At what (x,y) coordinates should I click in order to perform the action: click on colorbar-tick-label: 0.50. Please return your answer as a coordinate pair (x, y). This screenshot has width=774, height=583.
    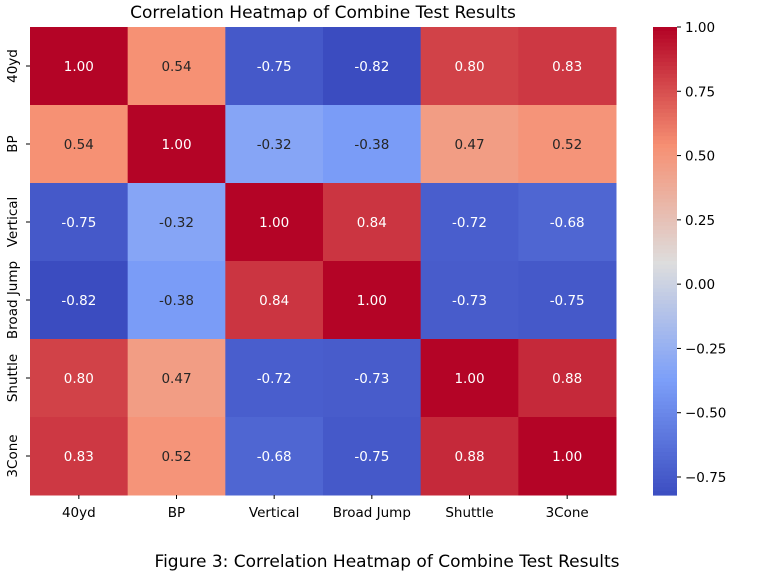
    Looking at the image, I should click on (700, 157).